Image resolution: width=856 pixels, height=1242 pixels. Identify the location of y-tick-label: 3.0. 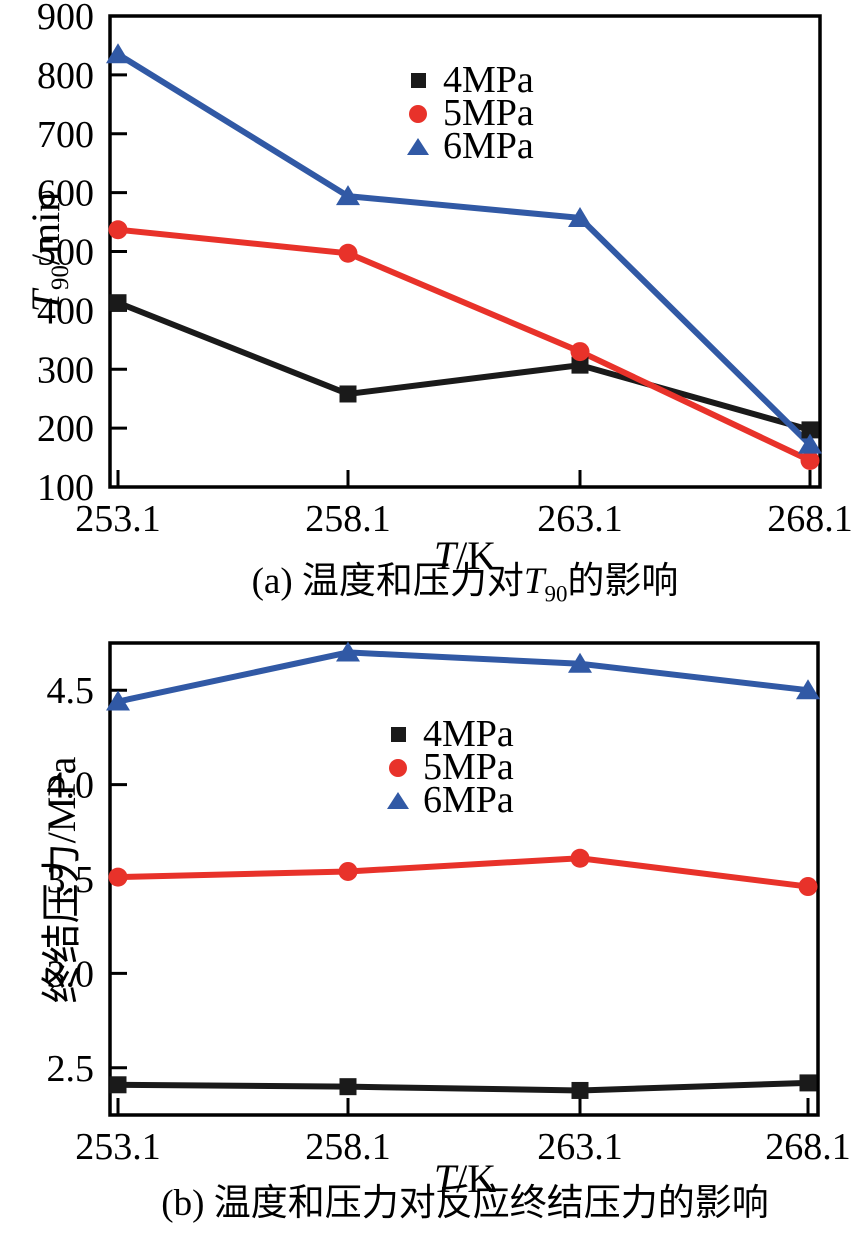
(71, 974).